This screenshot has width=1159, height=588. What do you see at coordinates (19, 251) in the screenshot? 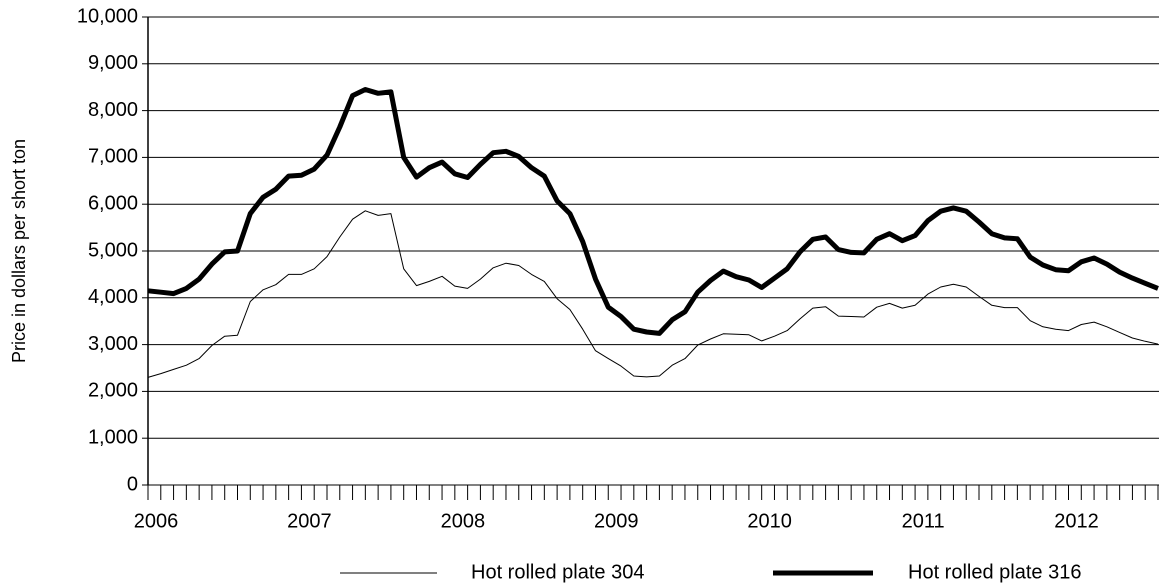
I see `y-axis-label: Price in dollars per short ton` at bounding box center [19, 251].